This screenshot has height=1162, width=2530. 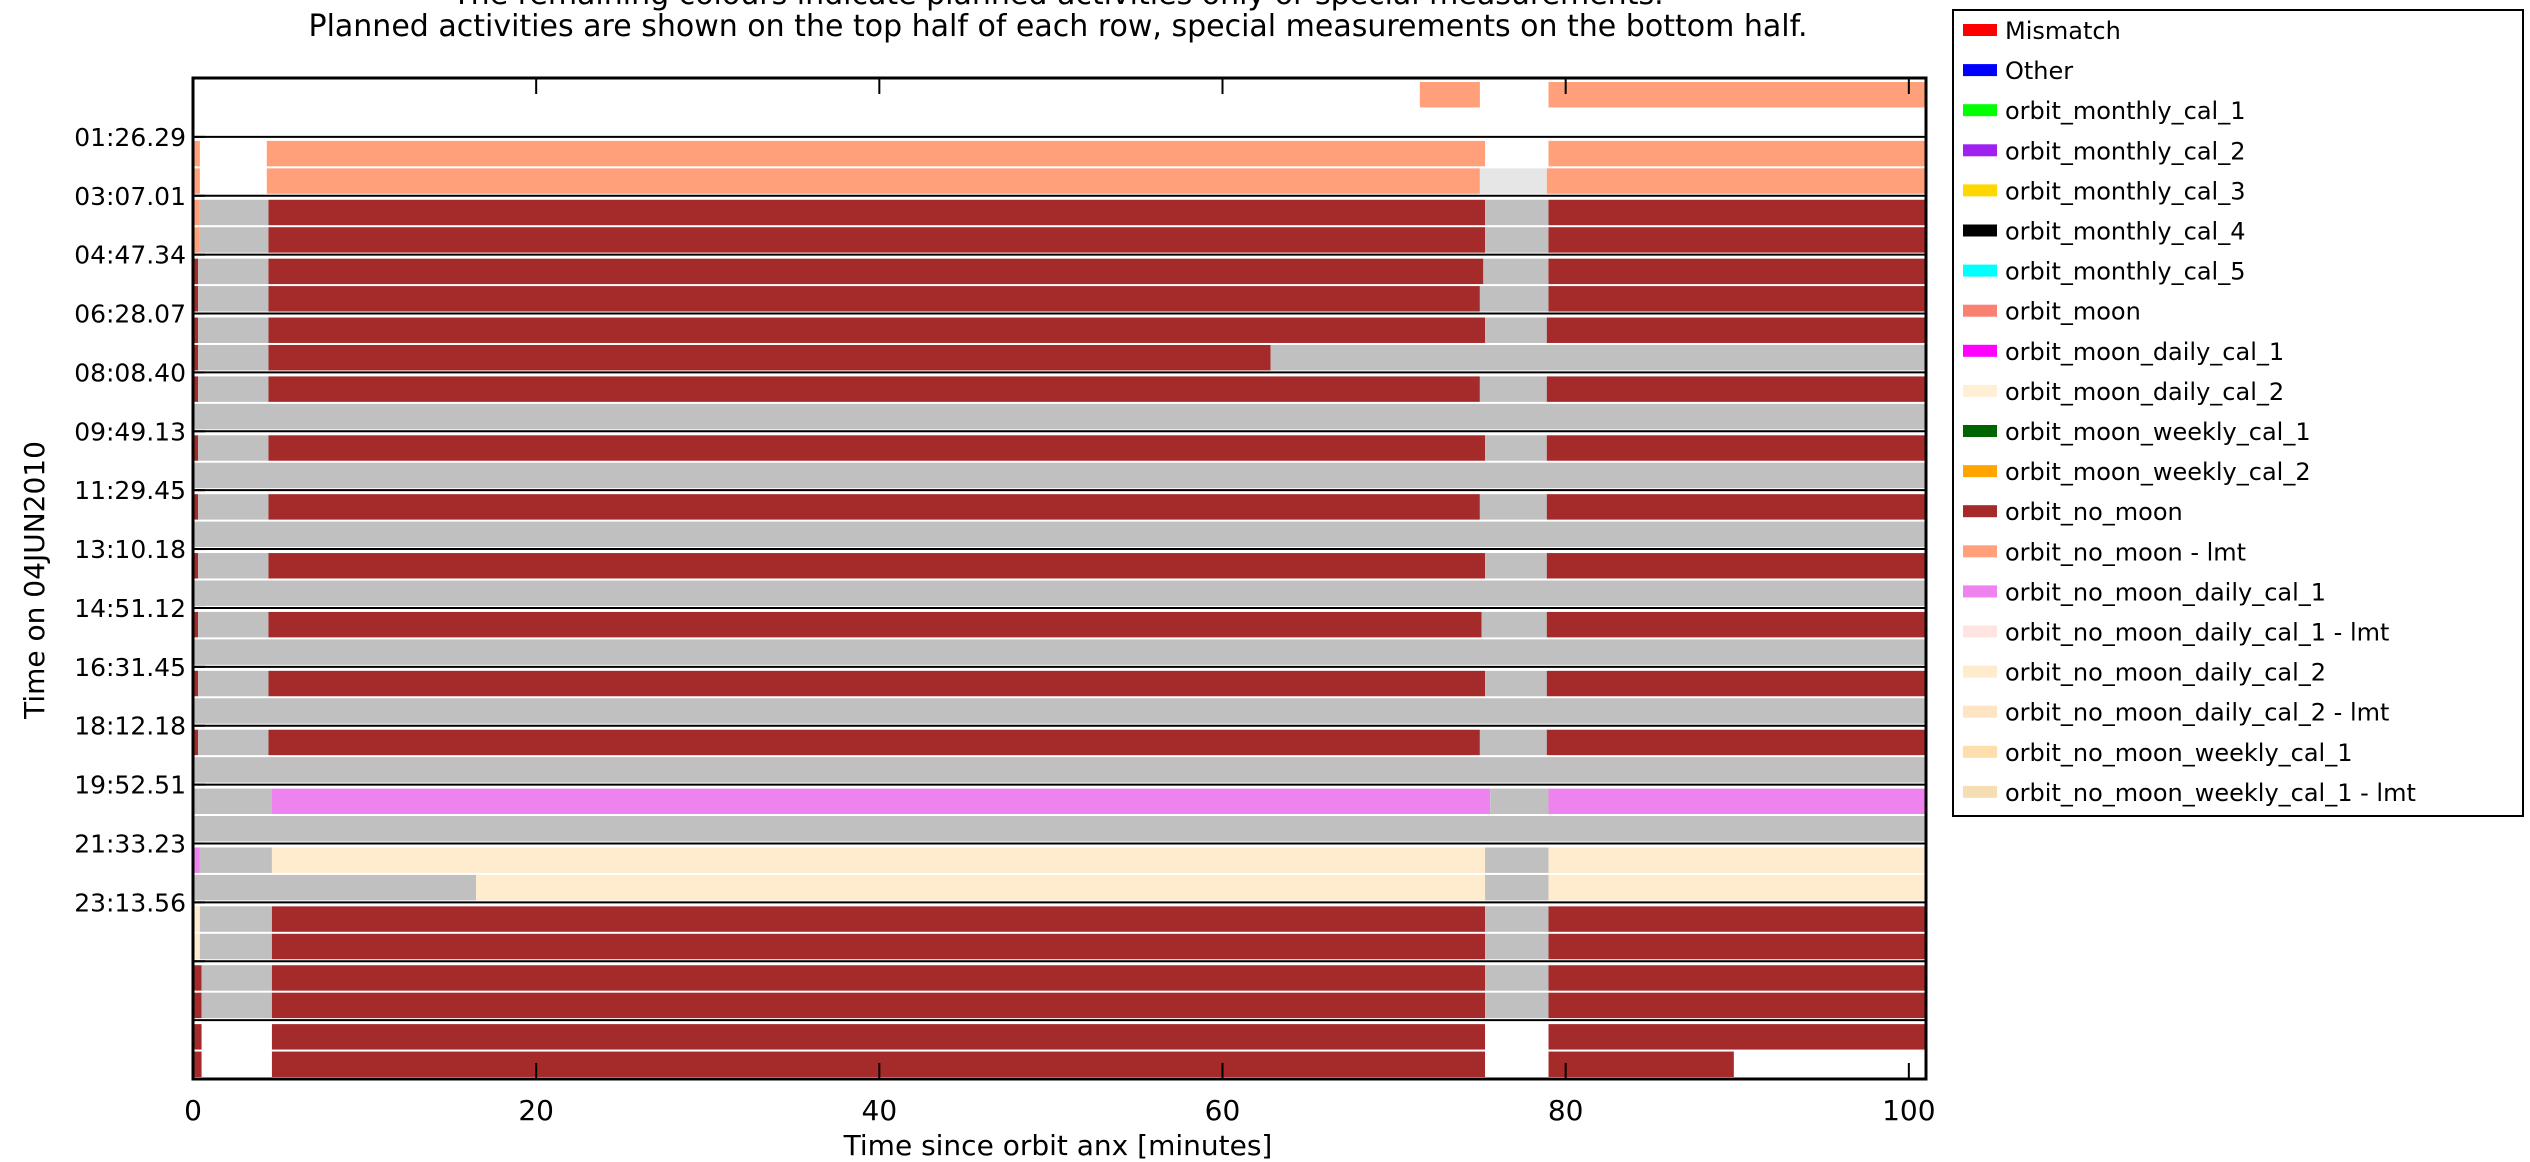 I want to click on legend-label: Mismatch, so click(x=2063, y=31).